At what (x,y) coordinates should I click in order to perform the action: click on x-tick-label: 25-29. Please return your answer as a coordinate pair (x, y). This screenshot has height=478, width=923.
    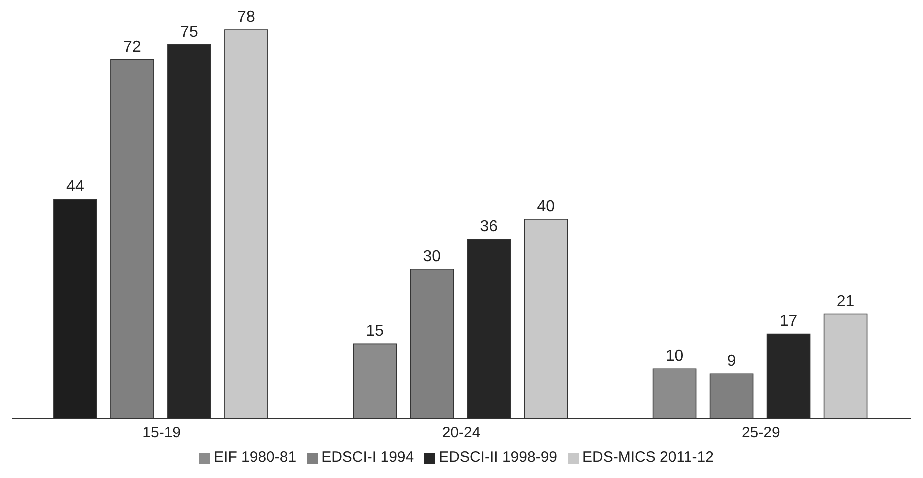
    Looking at the image, I should click on (761, 433).